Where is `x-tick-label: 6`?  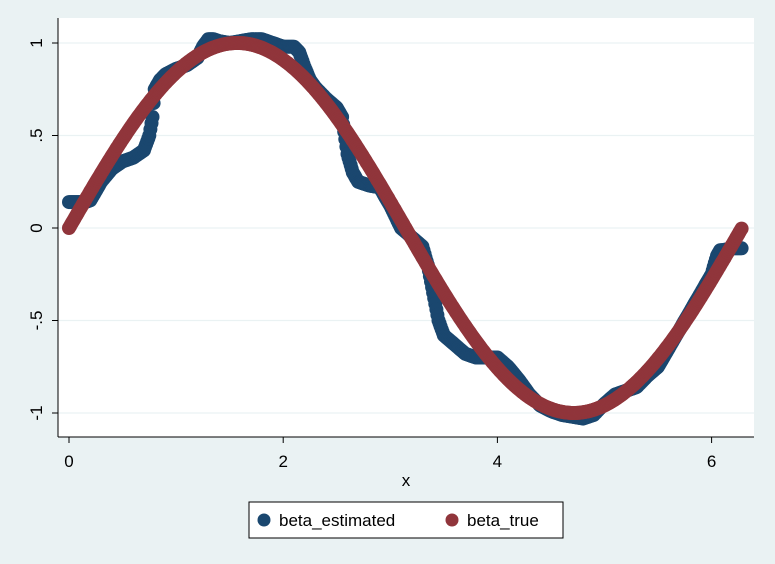
x-tick-label: 6 is located at coordinates (711, 461).